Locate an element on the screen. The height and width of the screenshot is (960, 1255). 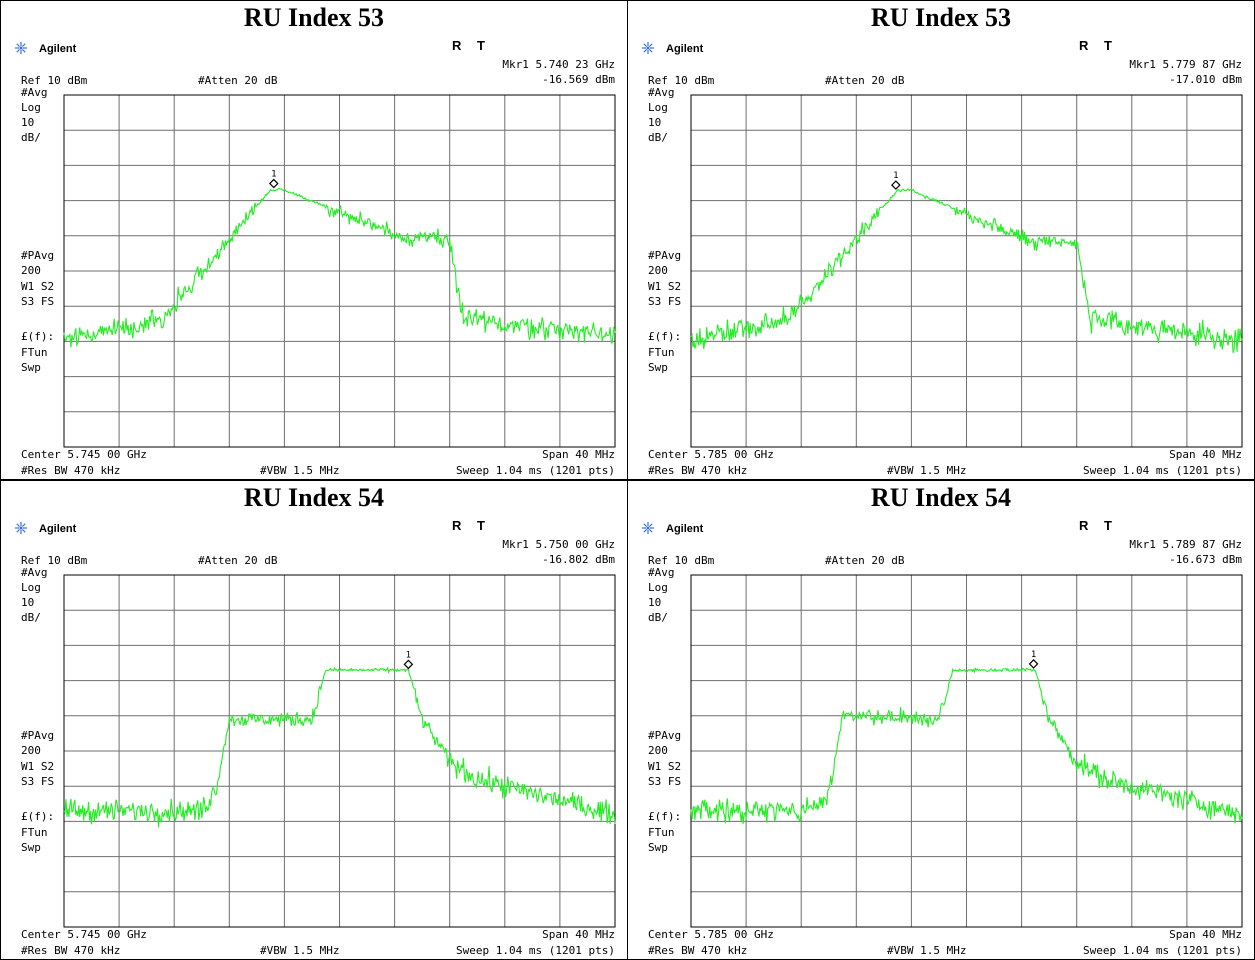
marker-amplitude-readout: -16.802 dBm is located at coordinates (578, 559).